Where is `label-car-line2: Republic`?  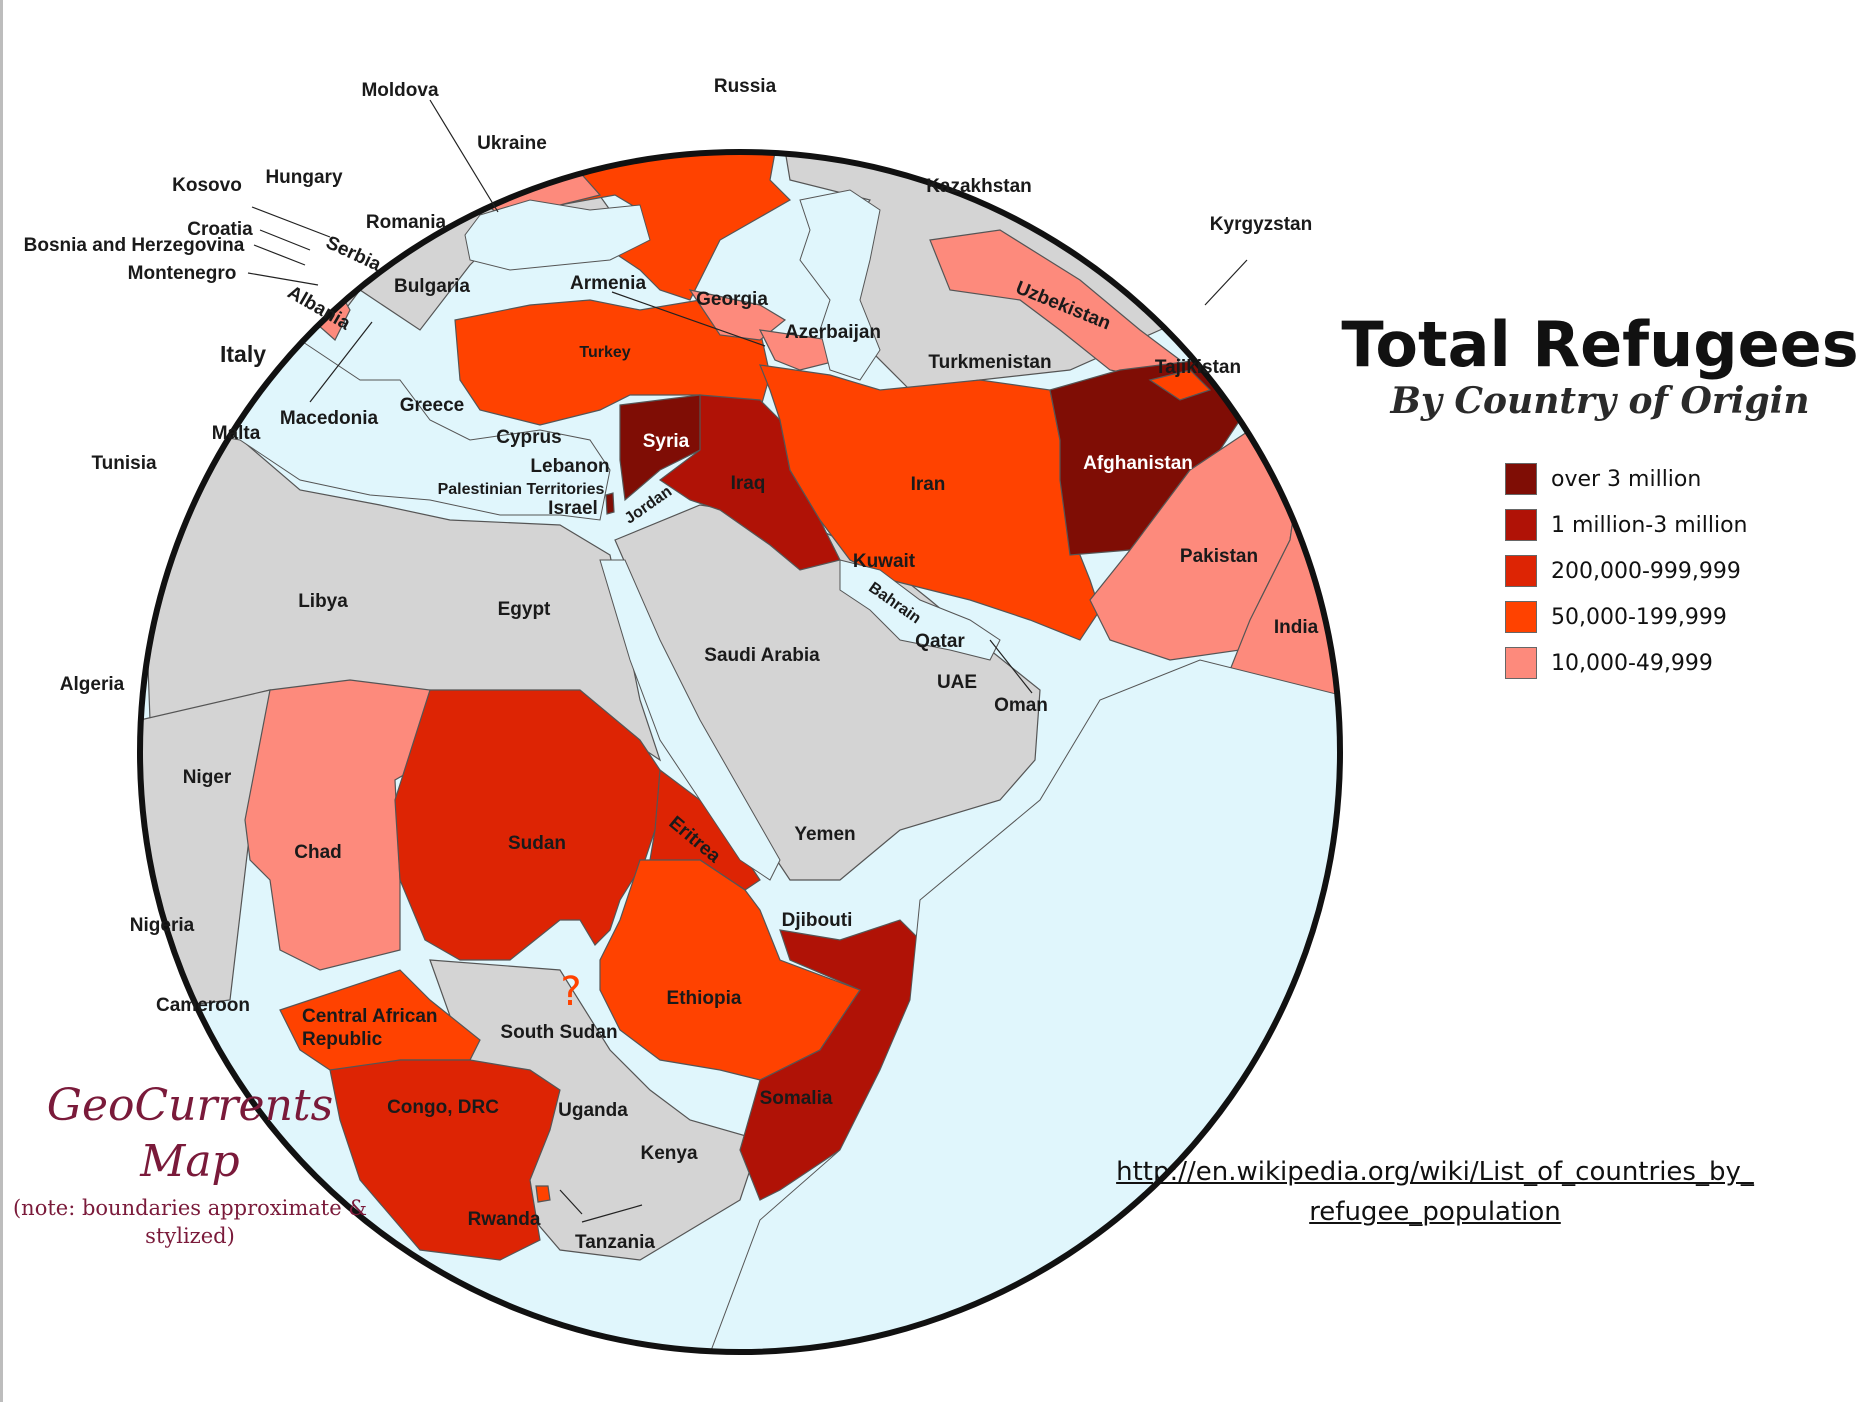 label-car-line2: Republic is located at coordinates (342, 1039).